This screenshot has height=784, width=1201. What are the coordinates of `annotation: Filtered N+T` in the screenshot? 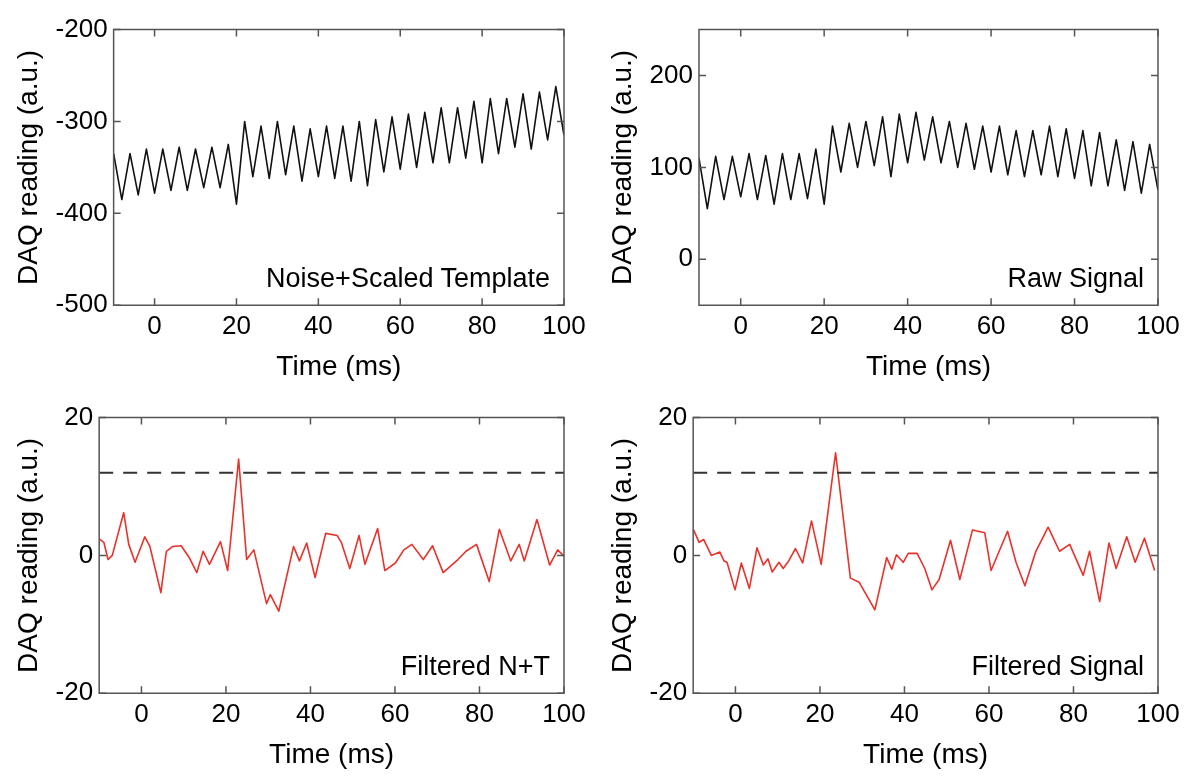 It's located at (475, 666).